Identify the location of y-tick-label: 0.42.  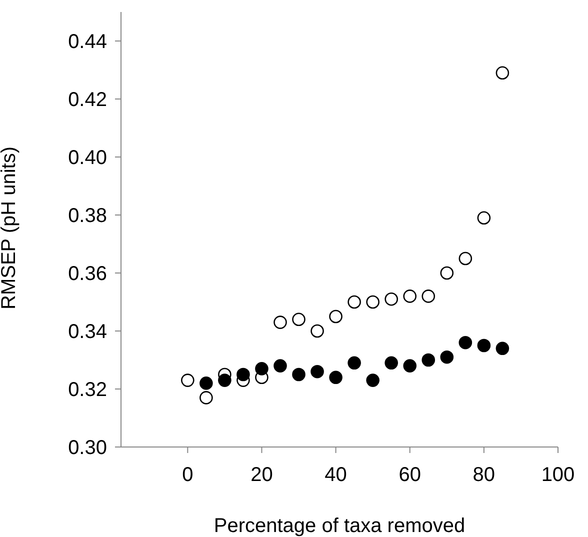
(87, 100).